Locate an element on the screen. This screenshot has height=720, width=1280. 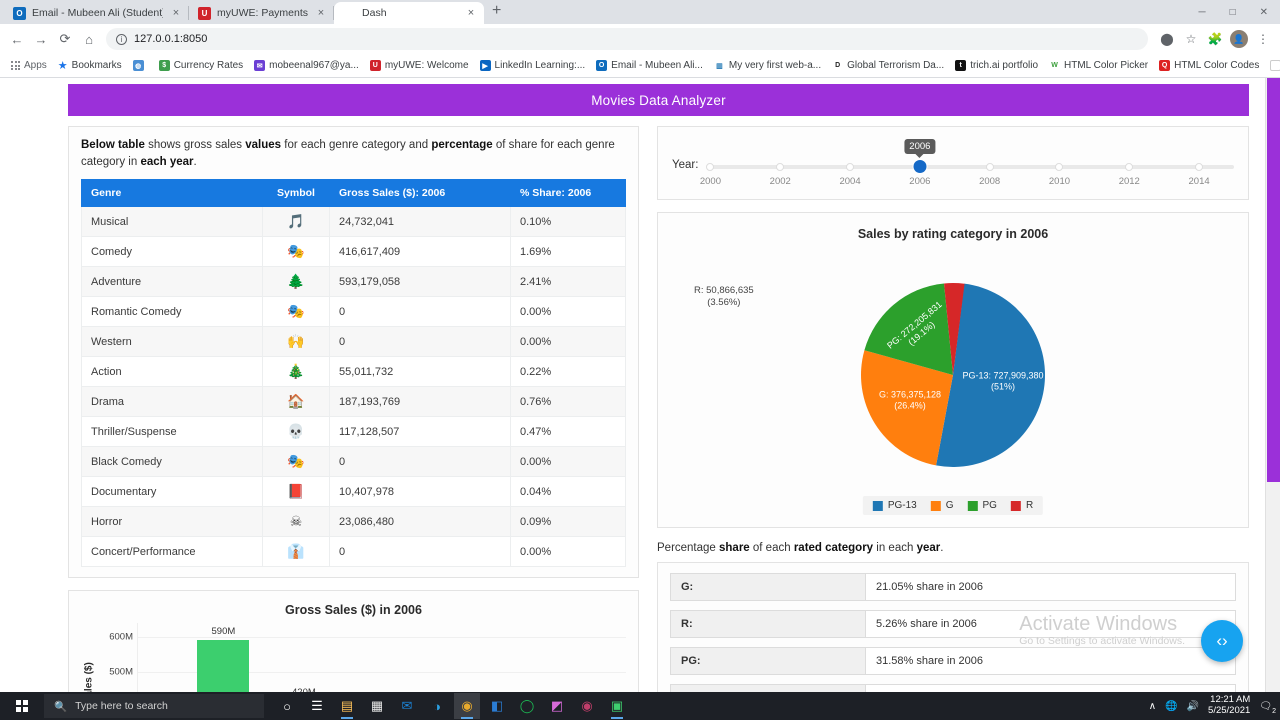
column-header-symbol: Symbol is located at coordinates (296, 193).